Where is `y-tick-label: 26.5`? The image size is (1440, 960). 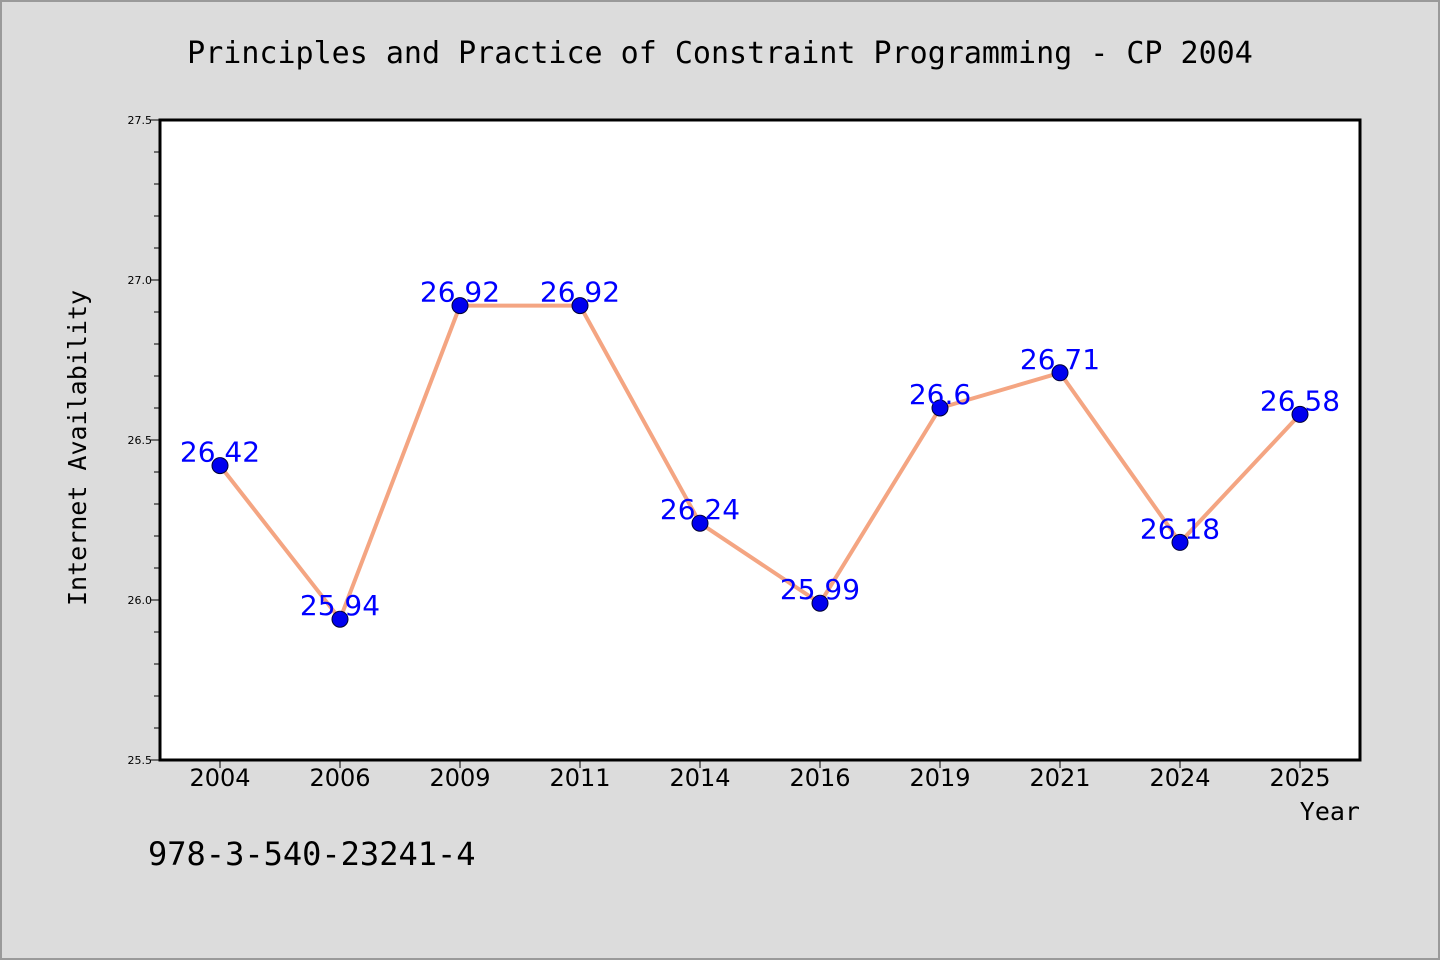 y-tick-label: 26.5 is located at coordinates (140, 440).